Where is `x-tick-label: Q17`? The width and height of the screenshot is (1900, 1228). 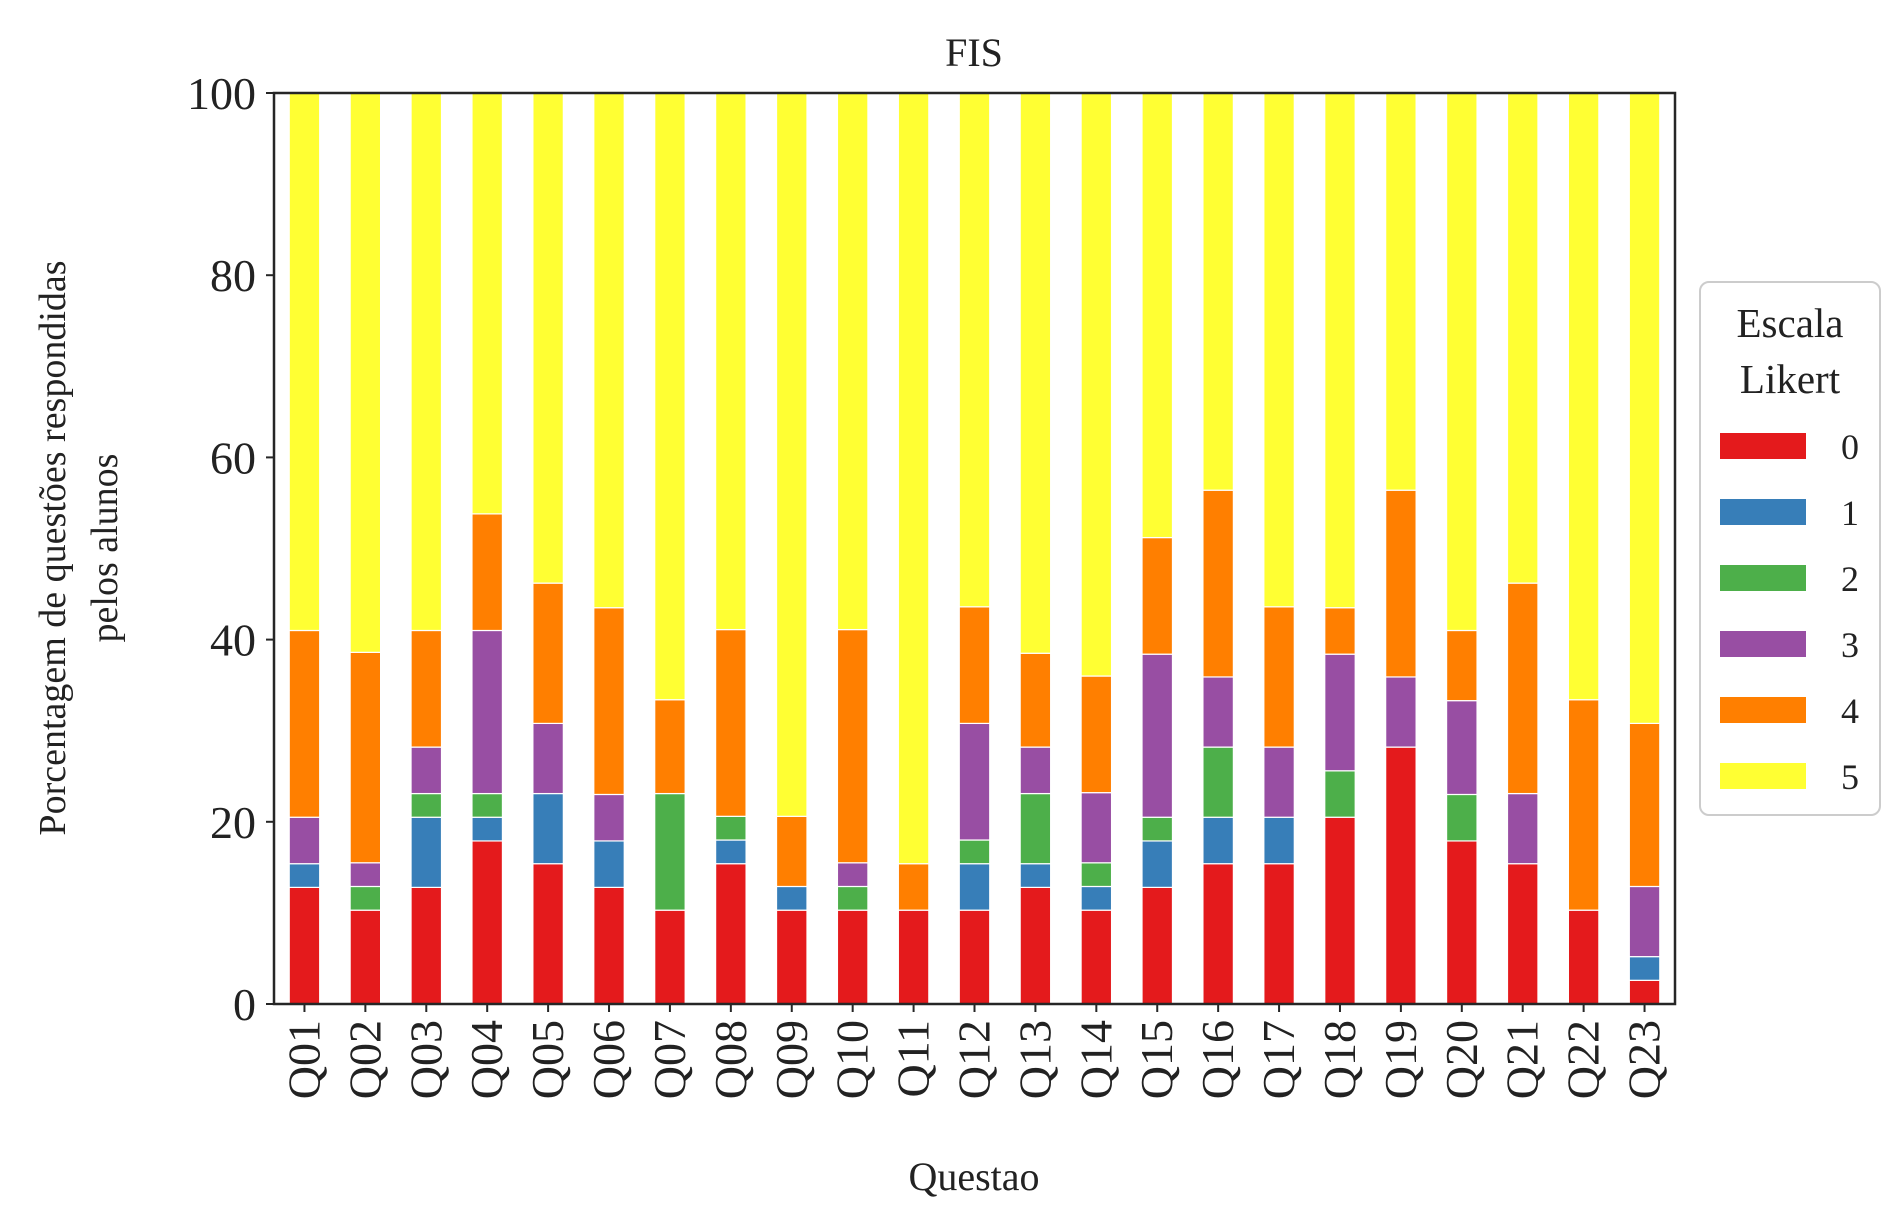 x-tick-label: Q17 is located at coordinates (1278, 1059).